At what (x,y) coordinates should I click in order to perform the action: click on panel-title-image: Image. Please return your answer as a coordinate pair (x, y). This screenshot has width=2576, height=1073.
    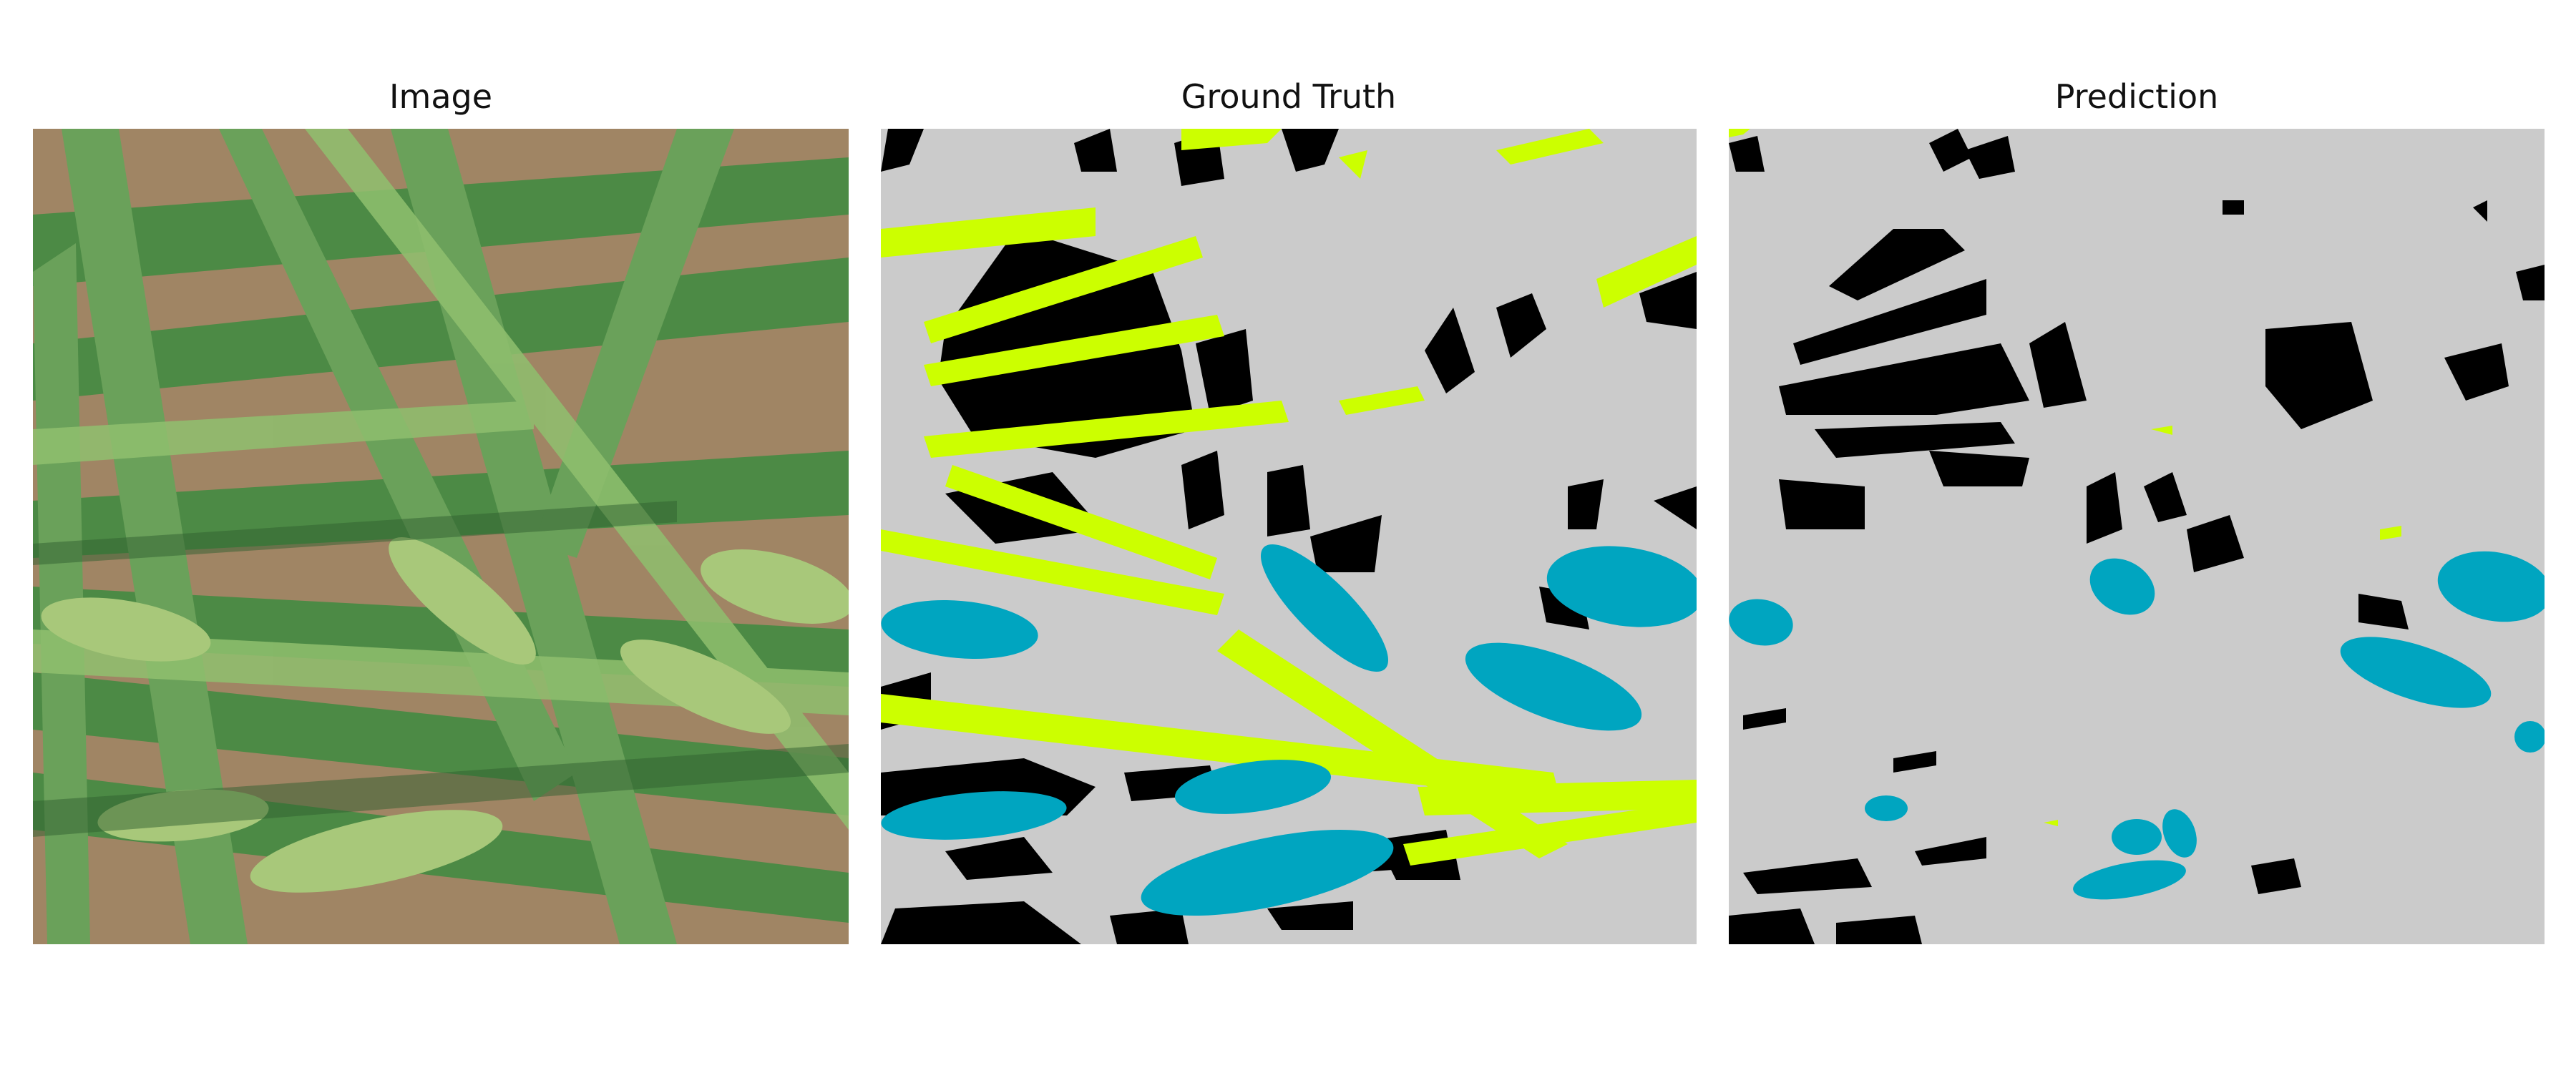
    Looking at the image, I should click on (441, 96).